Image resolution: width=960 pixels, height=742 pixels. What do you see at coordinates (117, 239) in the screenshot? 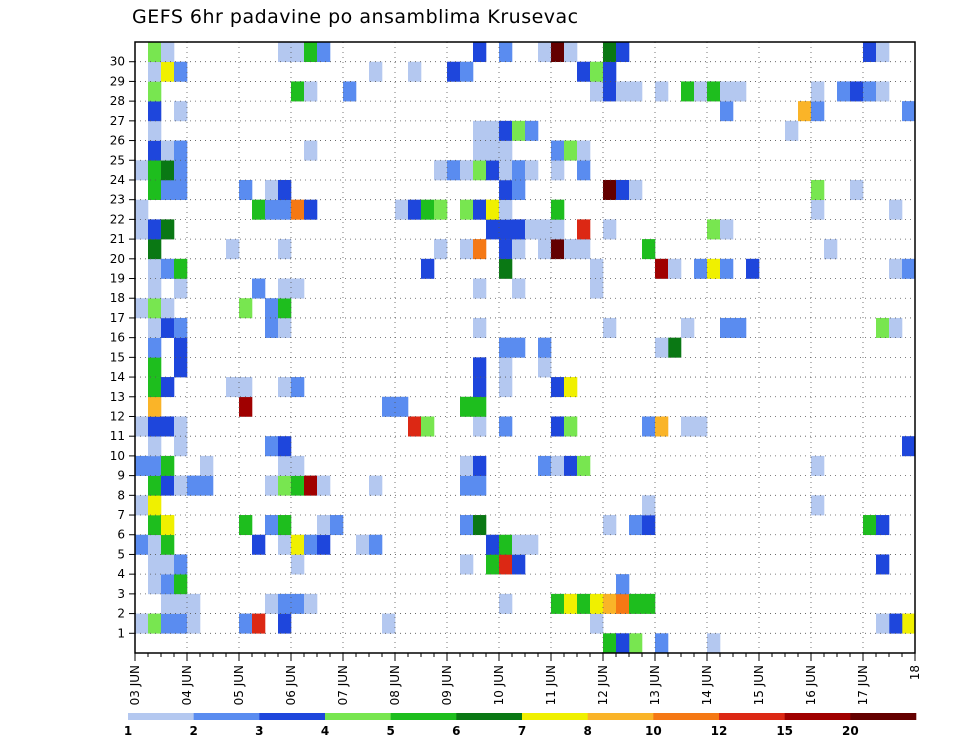
I see `y-tick-label: 21` at bounding box center [117, 239].